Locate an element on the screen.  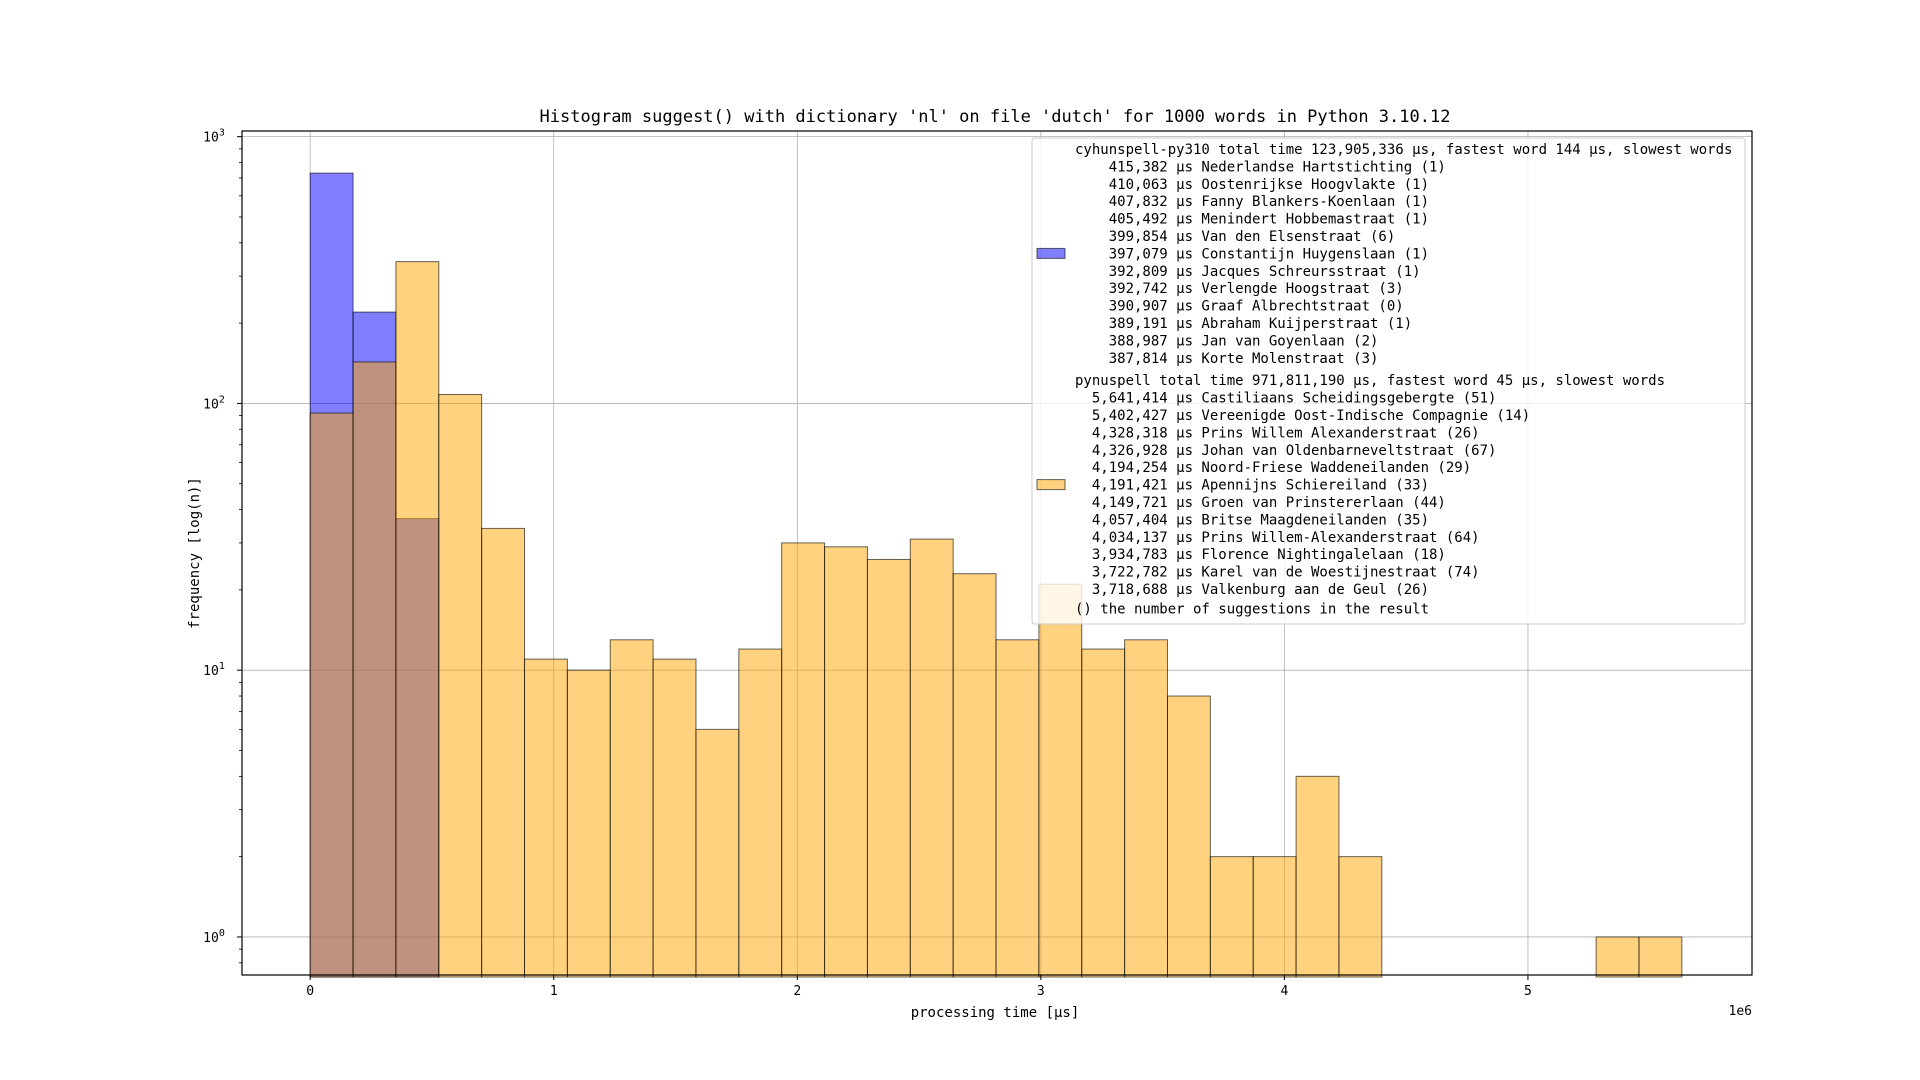
x-tick-label: 0 is located at coordinates (310, 991).